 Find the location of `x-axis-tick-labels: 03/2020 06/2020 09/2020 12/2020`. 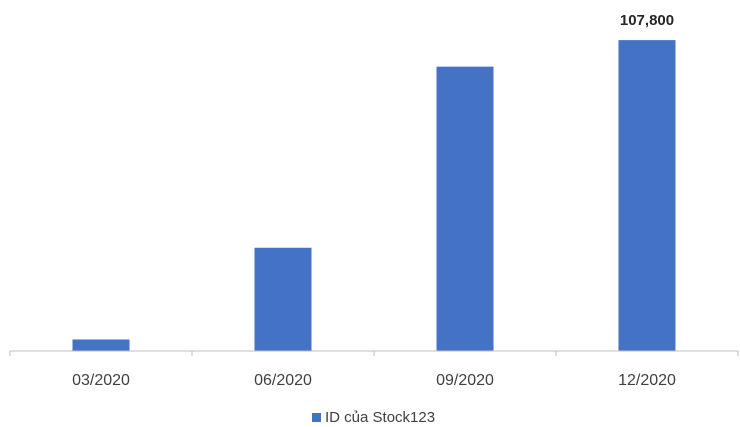

x-axis-tick-labels: 03/2020 06/2020 09/2020 12/2020 is located at coordinates (374, 380).